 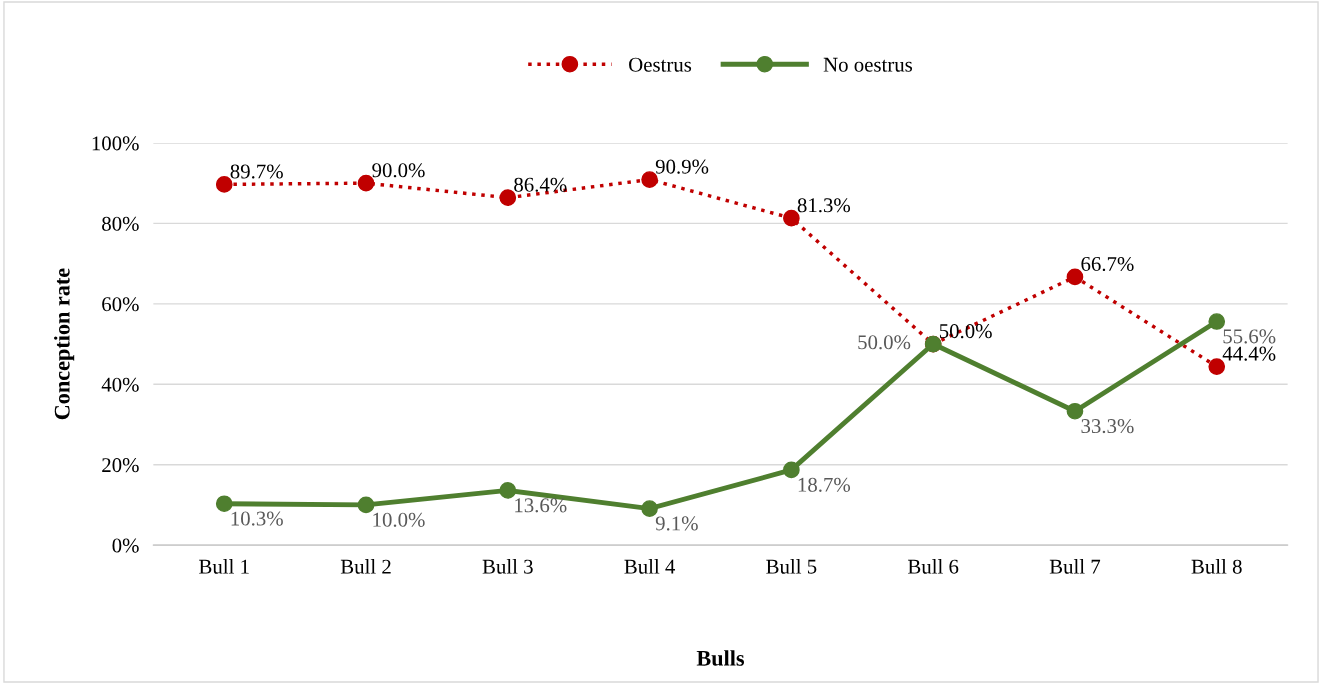 I want to click on x-axis-title: Bulls, so click(x=720, y=658).